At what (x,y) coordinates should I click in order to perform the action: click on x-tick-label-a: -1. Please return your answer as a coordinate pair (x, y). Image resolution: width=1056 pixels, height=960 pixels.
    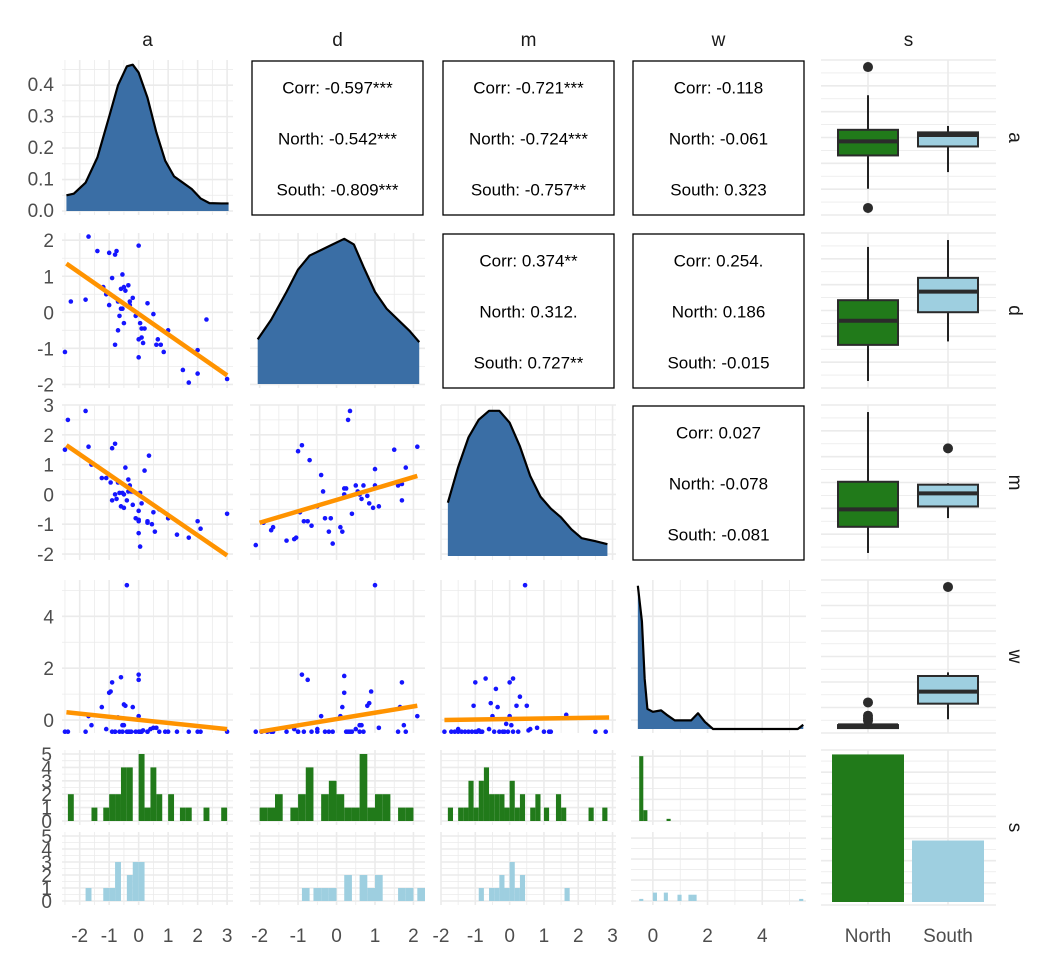
    Looking at the image, I should click on (109, 936).